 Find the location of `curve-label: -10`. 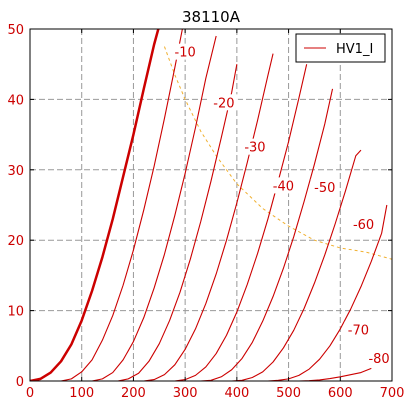

curve-label: -10 is located at coordinates (185, 53).